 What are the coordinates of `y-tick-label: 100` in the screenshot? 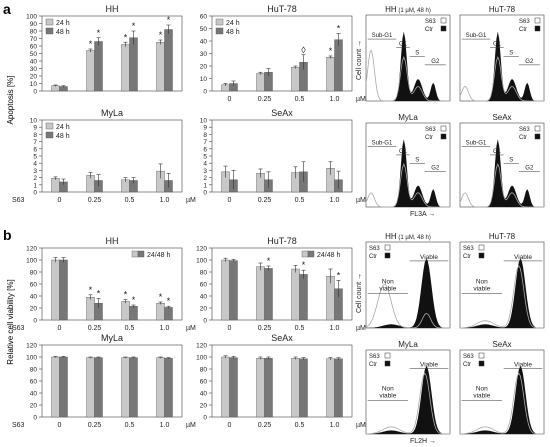 It's located at (201, 358).